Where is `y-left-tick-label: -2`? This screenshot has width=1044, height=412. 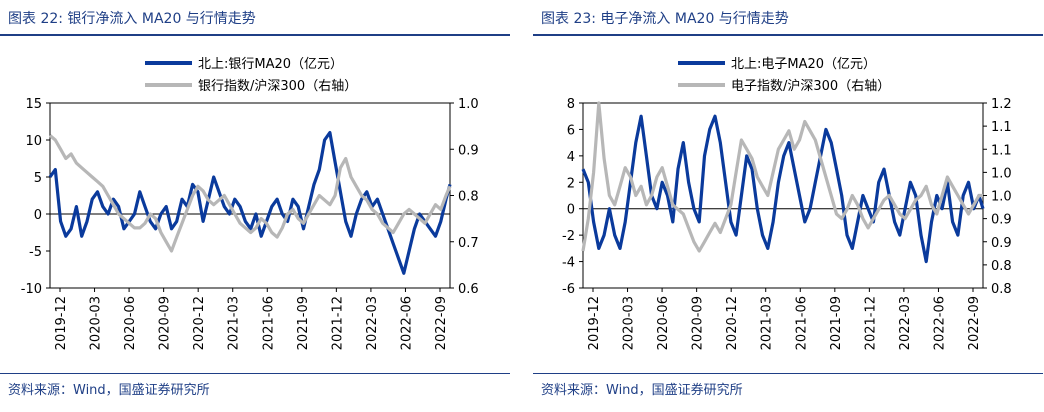
y-left-tick-label: -2 is located at coordinates (568, 236).